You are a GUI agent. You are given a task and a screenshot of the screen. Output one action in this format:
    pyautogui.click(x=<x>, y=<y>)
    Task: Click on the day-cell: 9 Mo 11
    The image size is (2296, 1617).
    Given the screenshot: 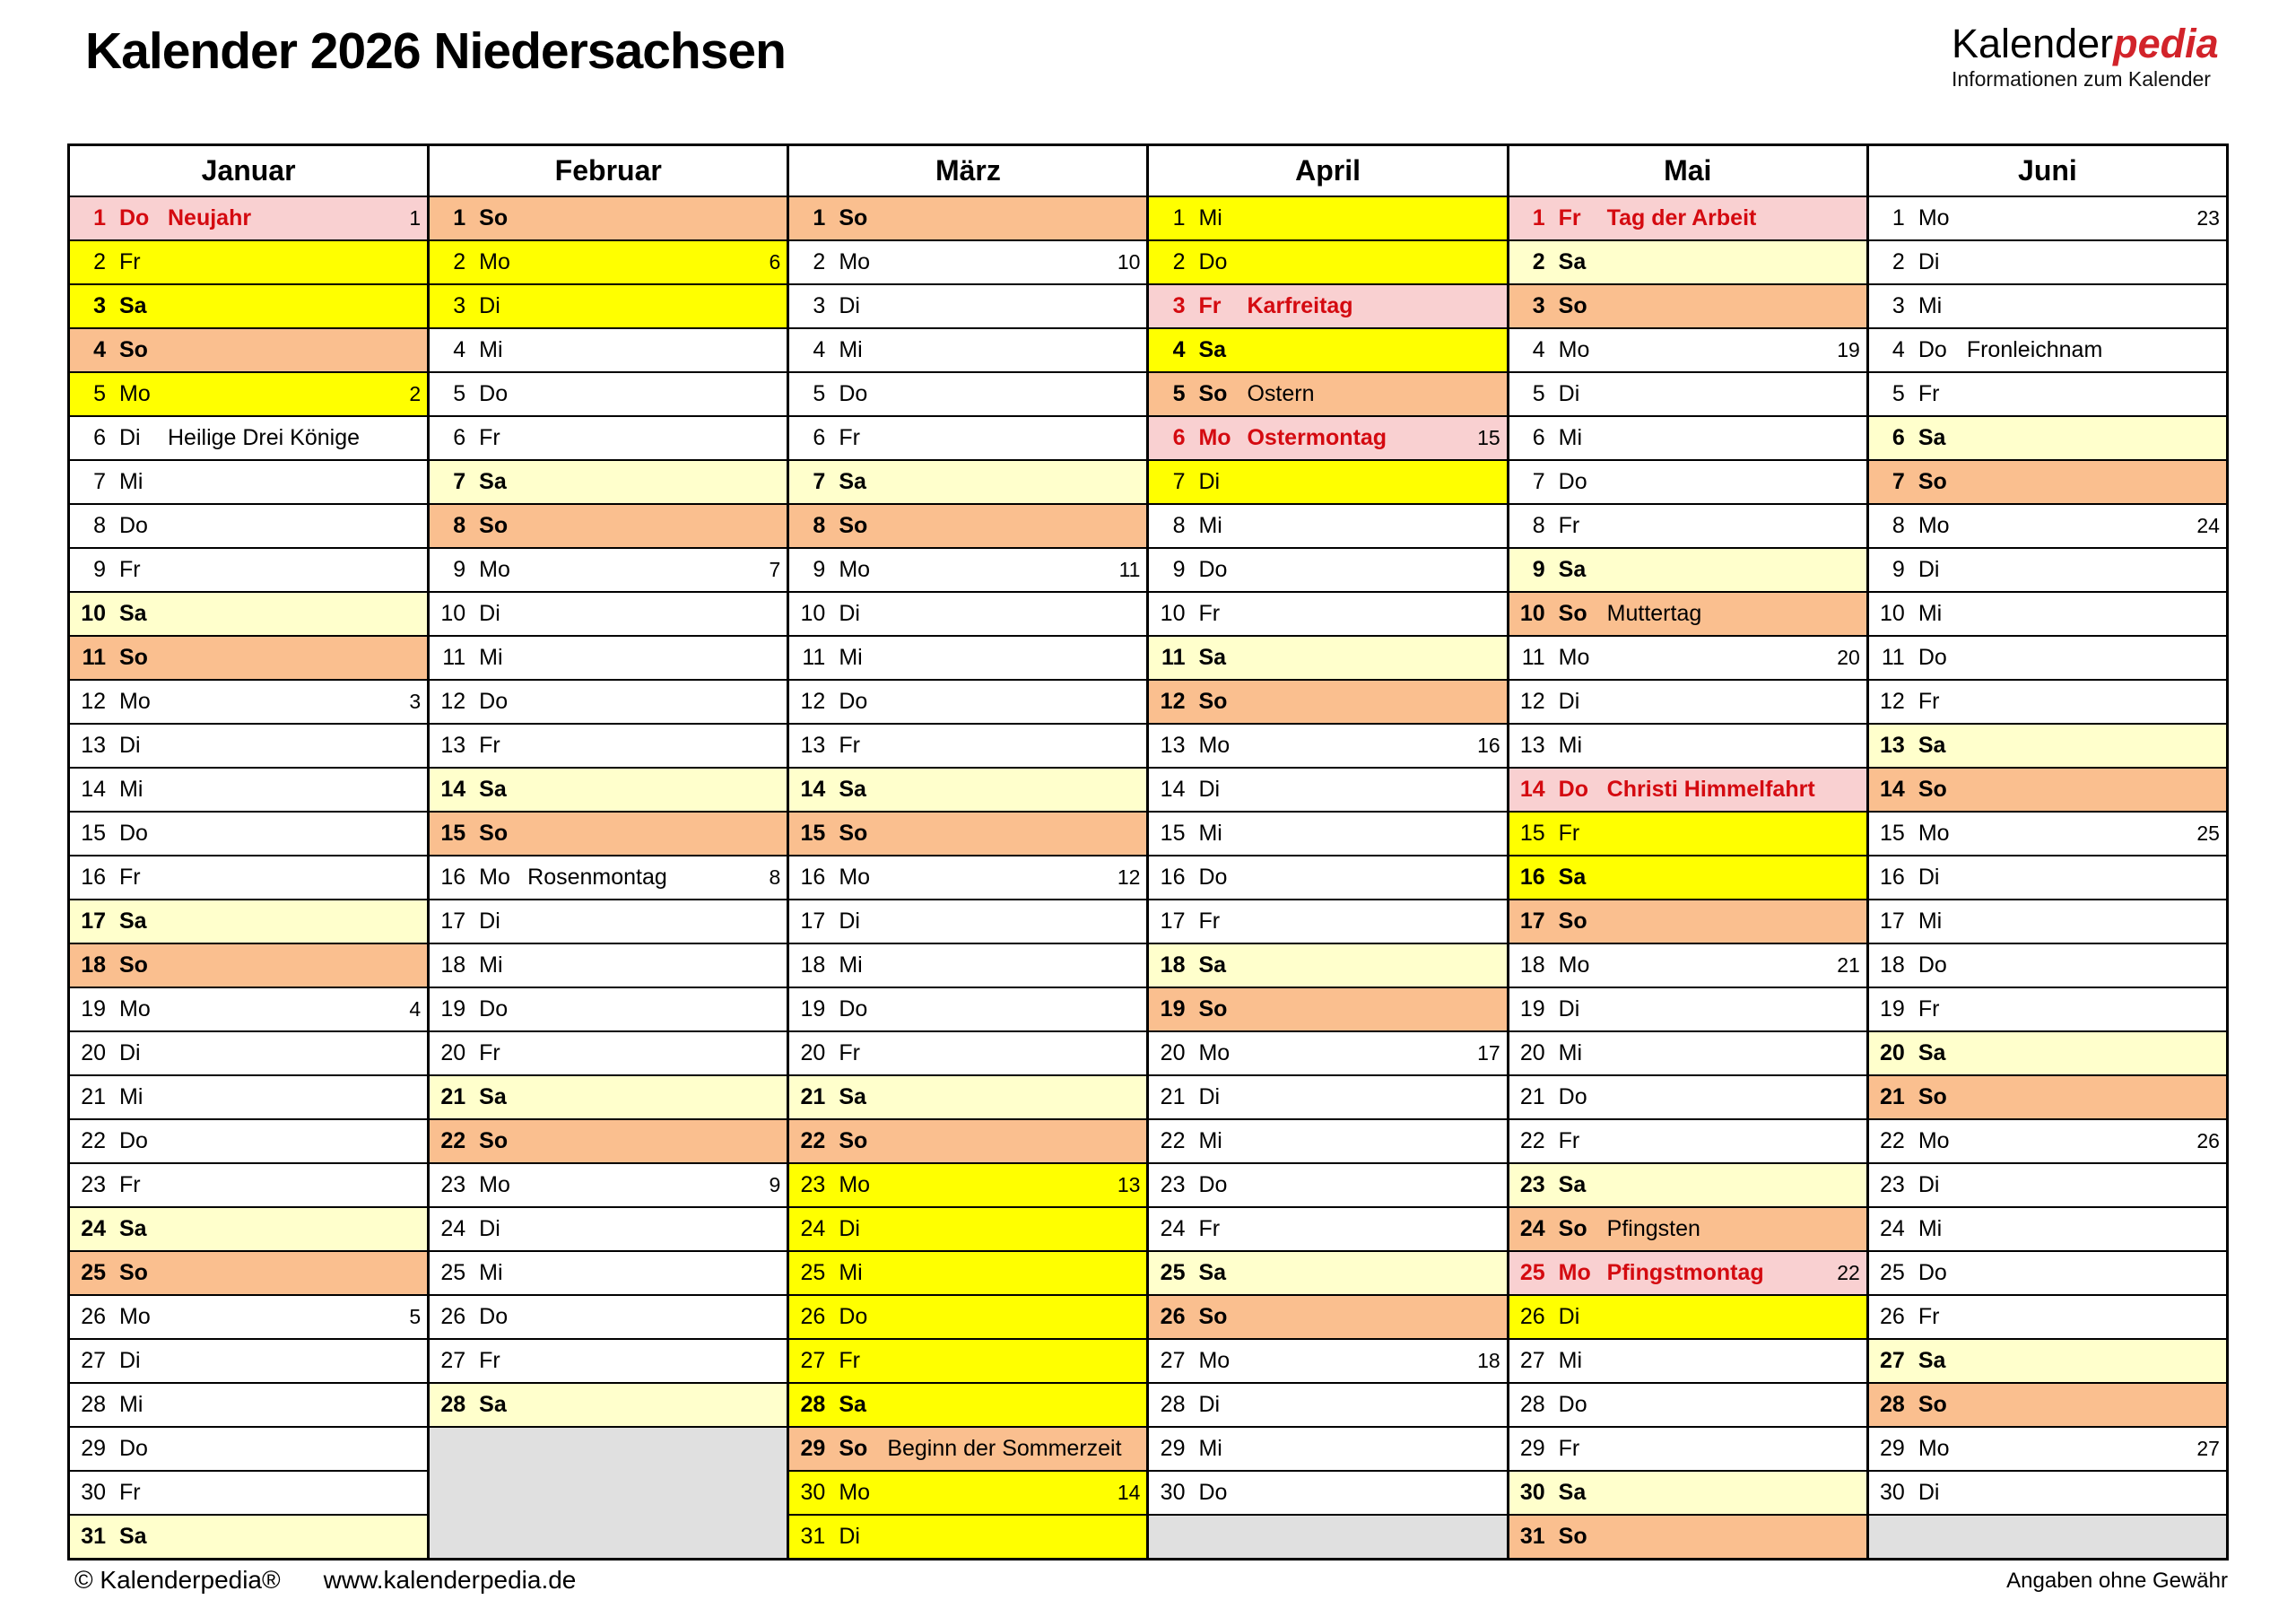 What is the action you would take?
    pyautogui.click(x=968, y=570)
    